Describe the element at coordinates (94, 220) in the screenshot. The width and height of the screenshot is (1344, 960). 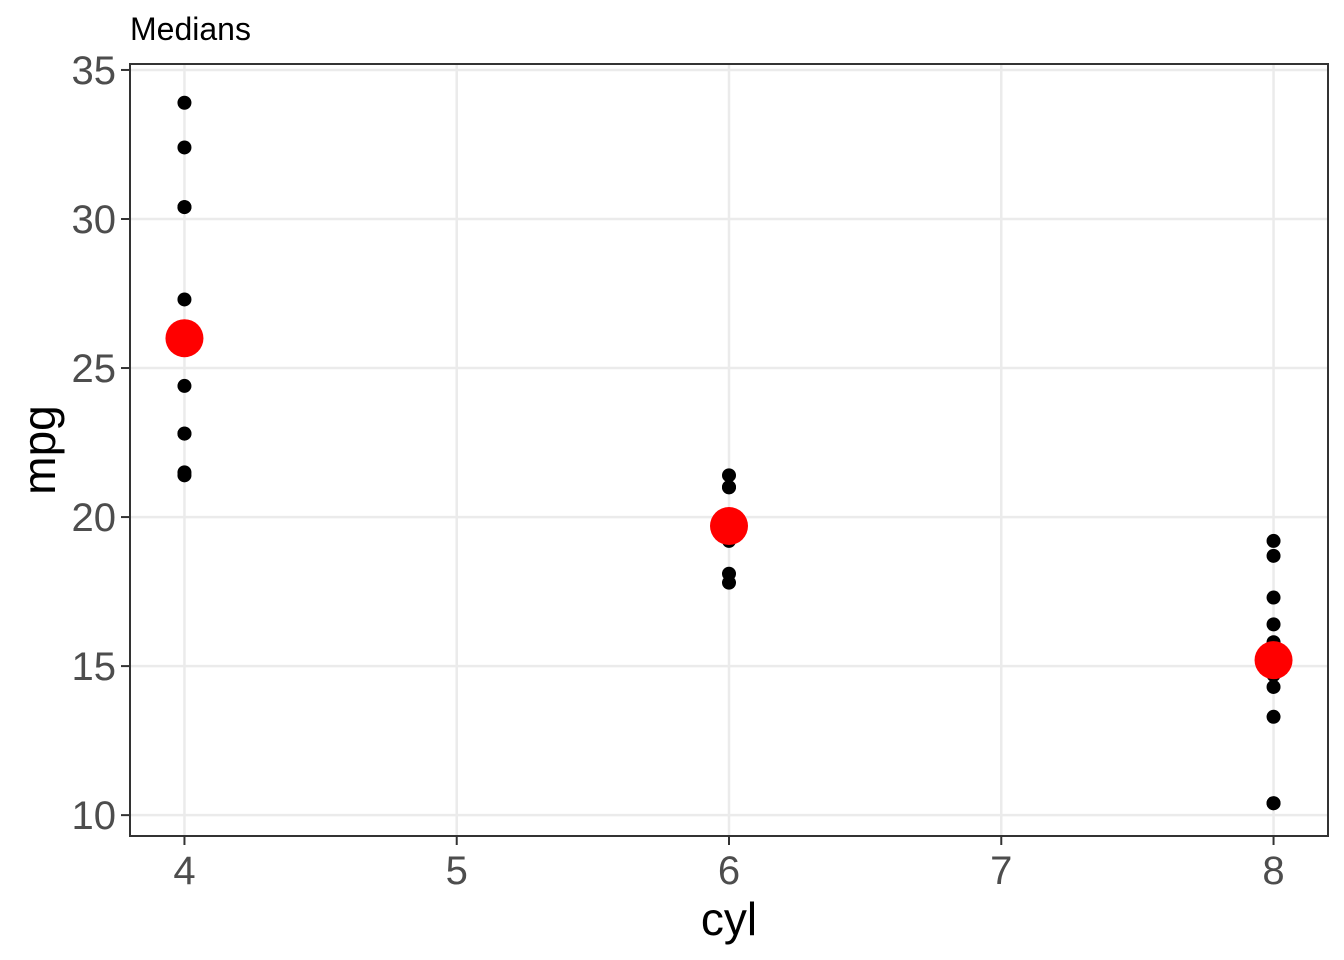
I see `y-tick-label: 30` at that location.